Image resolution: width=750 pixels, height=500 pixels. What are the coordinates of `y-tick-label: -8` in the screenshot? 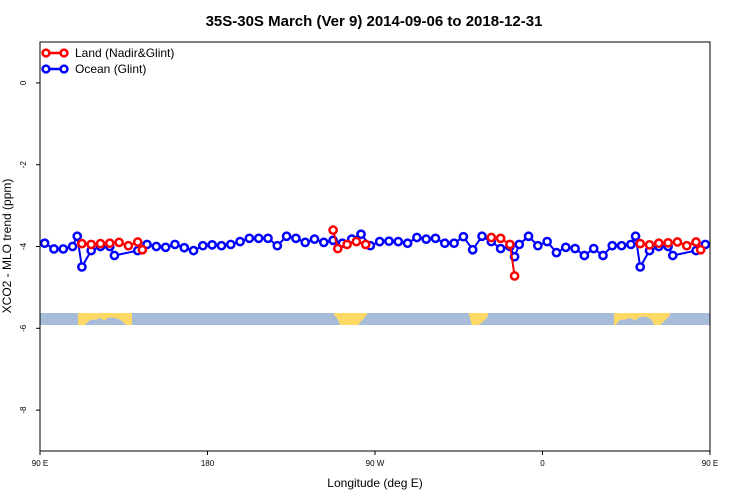 It's located at (23, 410).